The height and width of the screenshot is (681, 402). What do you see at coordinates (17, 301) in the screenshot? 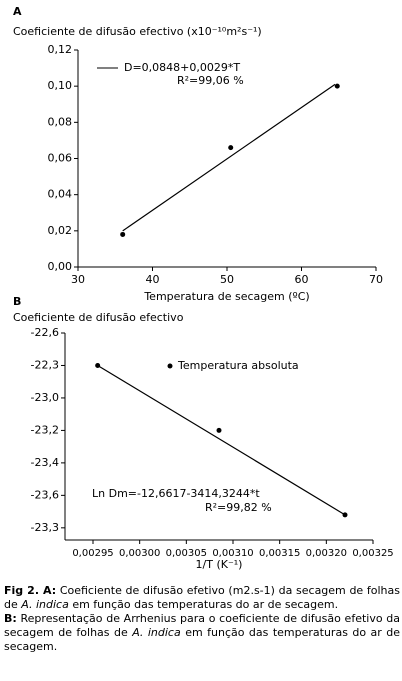
I see `panel-label: B` at bounding box center [17, 301].